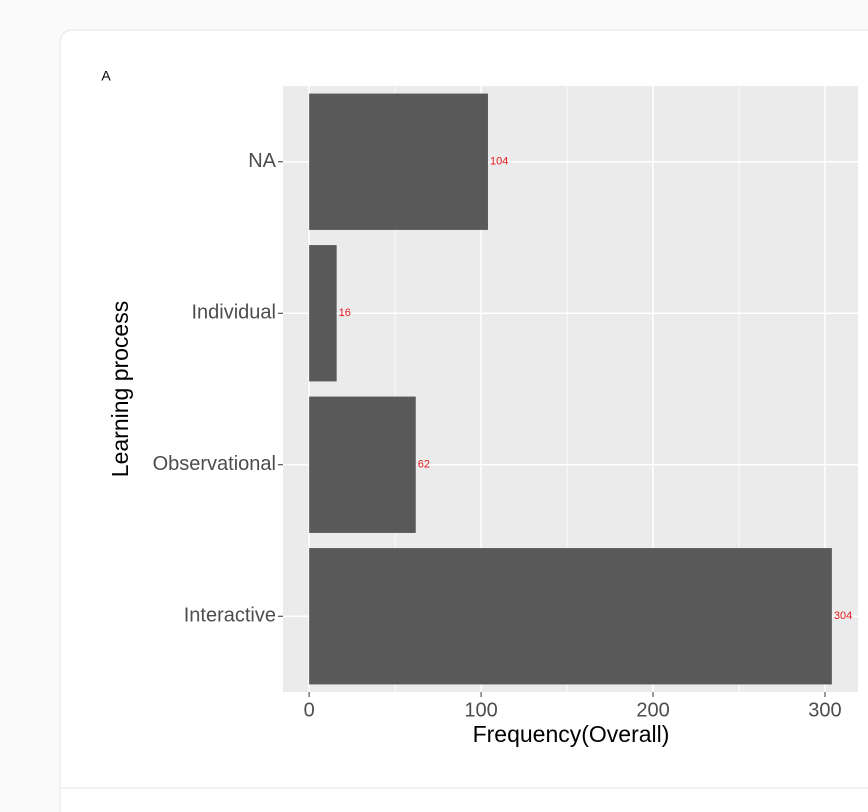  What do you see at coordinates (843, 616) in the screenshot?
I see `value-label: 304` at bounding box center [843, 616].